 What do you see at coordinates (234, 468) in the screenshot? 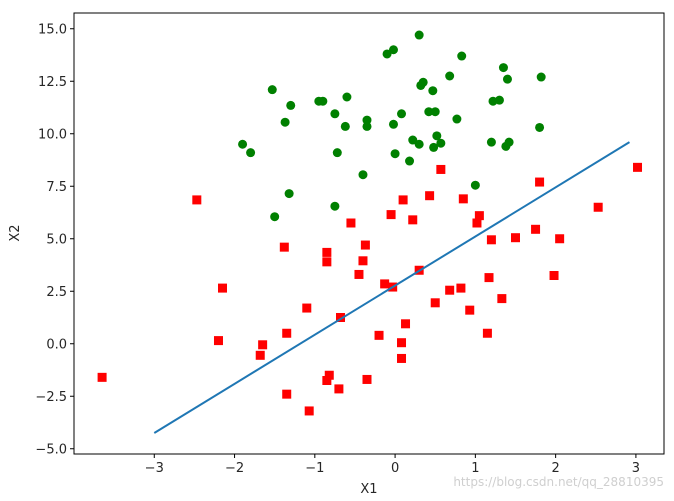
I see `x-tick-label: −2` at bounding box center [234, 468].